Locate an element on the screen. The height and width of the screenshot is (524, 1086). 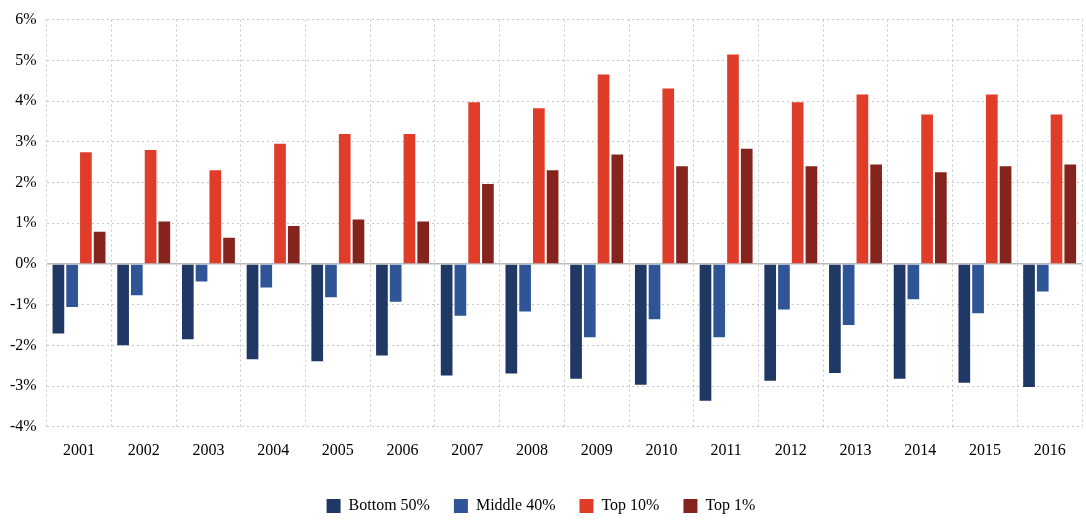
y-tick-label: -3% is located at coordinates (23, 385).